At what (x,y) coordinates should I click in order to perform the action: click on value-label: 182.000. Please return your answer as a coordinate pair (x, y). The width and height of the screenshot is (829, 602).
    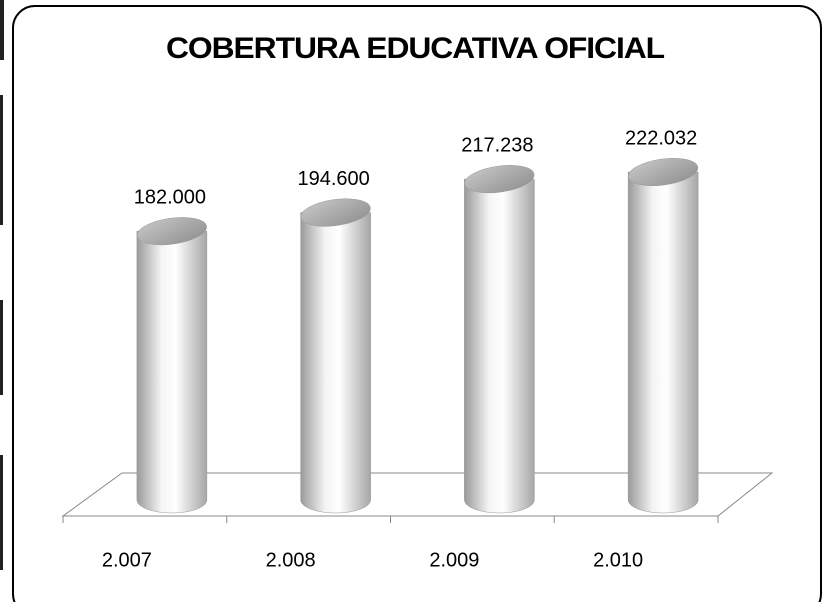
    Looking at the image, I should click on (170, 197).